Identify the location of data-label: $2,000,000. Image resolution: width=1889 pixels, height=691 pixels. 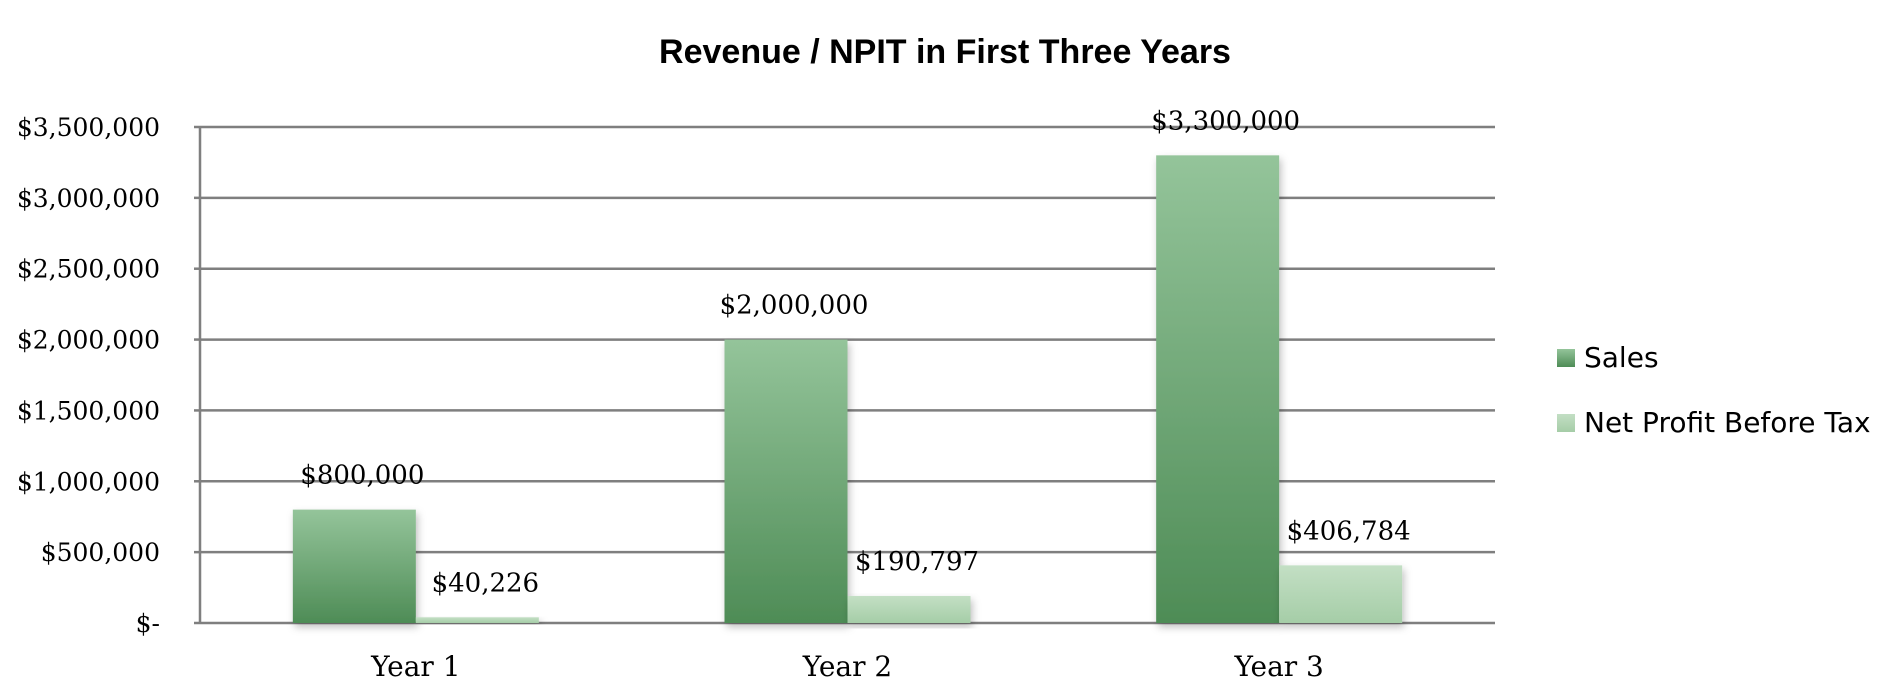
(794, 306).